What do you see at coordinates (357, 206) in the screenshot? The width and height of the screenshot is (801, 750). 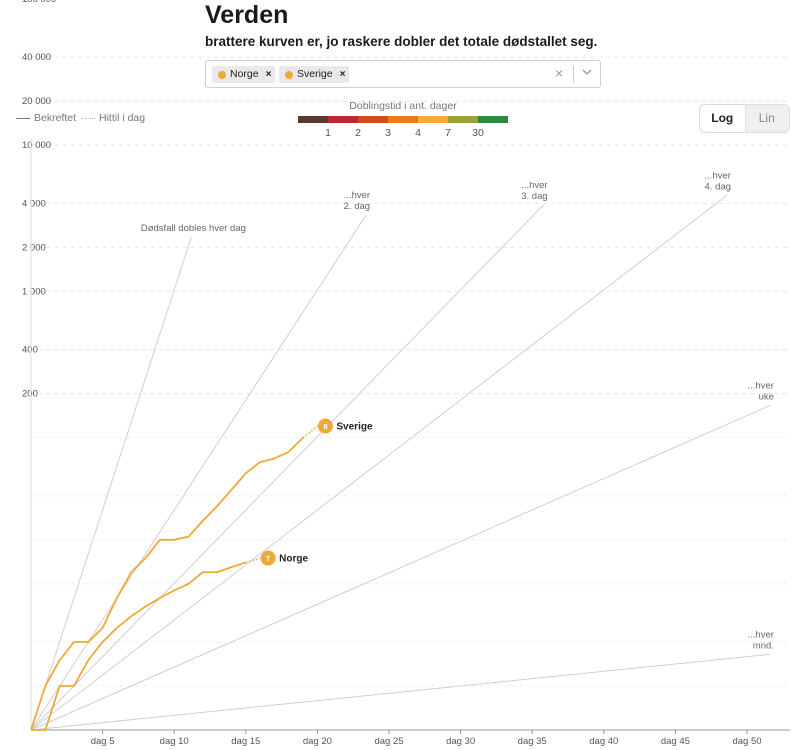 I see `reference-label: 2. dag` at bounding box center [357, 206].